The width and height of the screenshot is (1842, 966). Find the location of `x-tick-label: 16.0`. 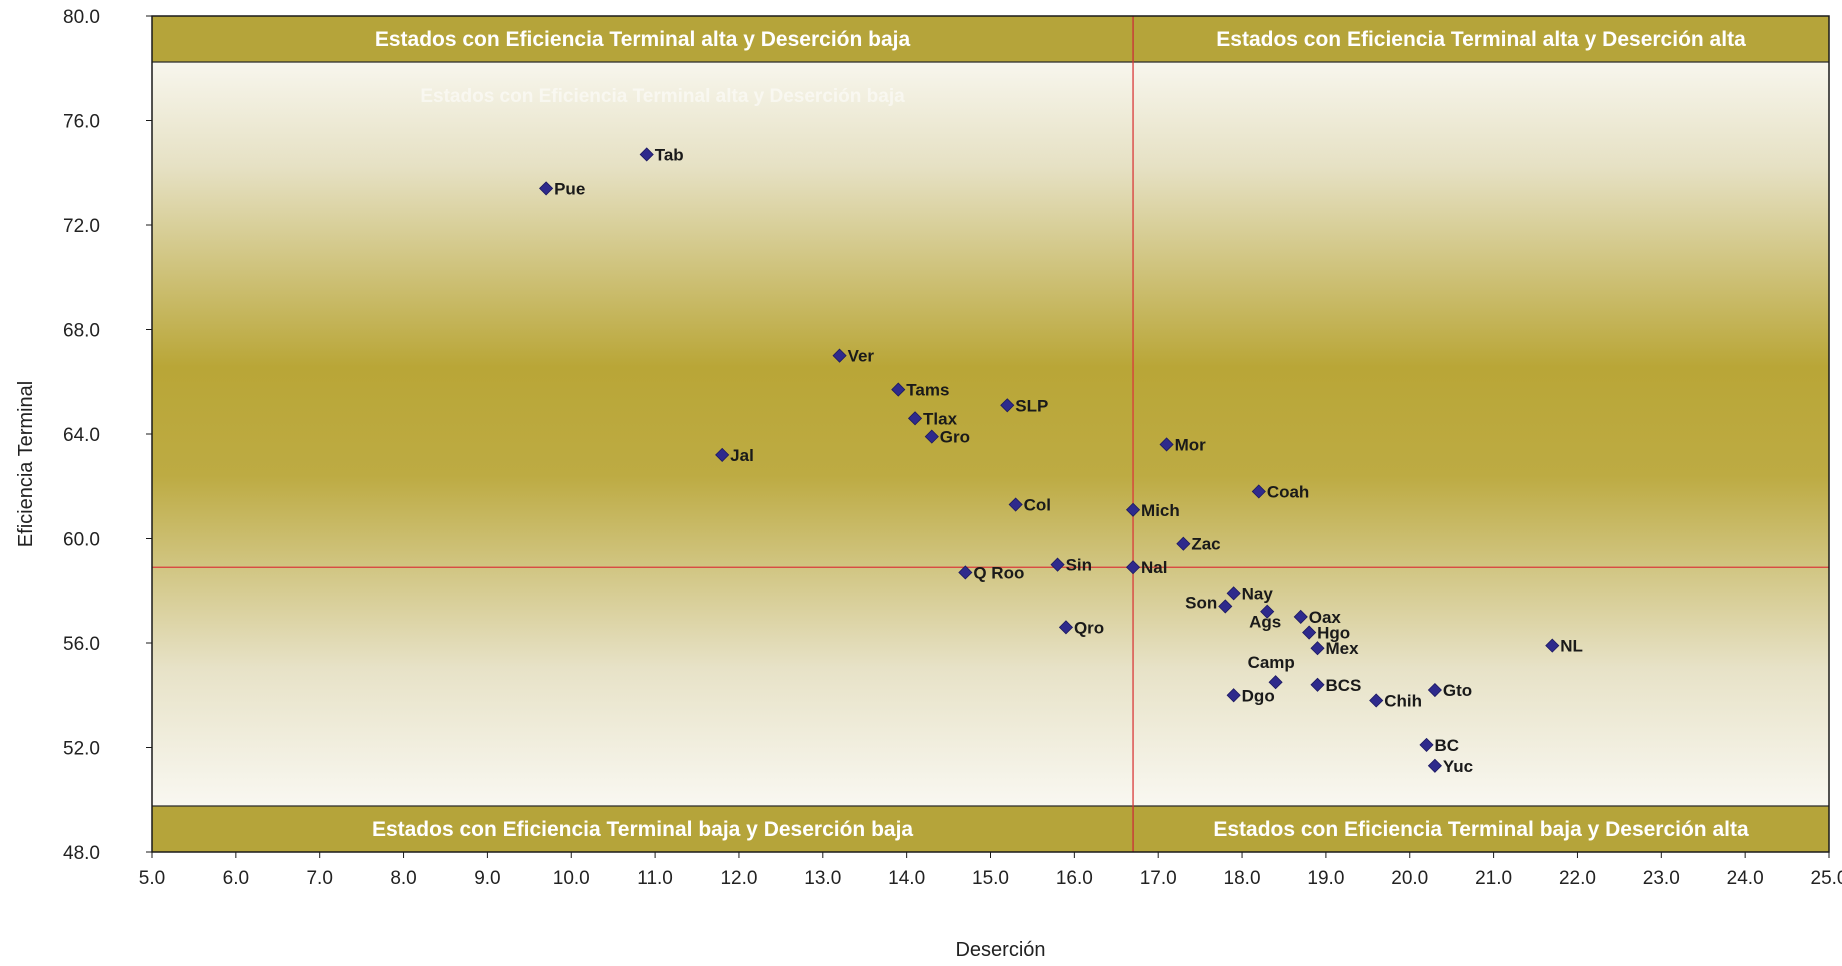

x-tick-label: 16.0 is located at coordinates (1074, 878).